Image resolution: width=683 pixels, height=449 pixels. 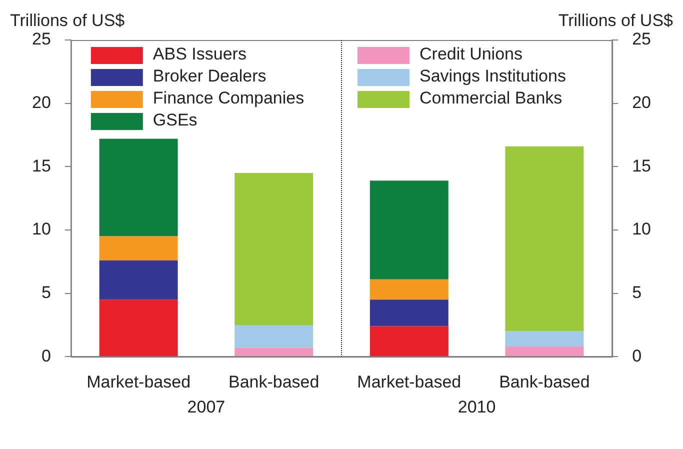 I want to click on y-tick-label: 5, so click(x=46, y=292).